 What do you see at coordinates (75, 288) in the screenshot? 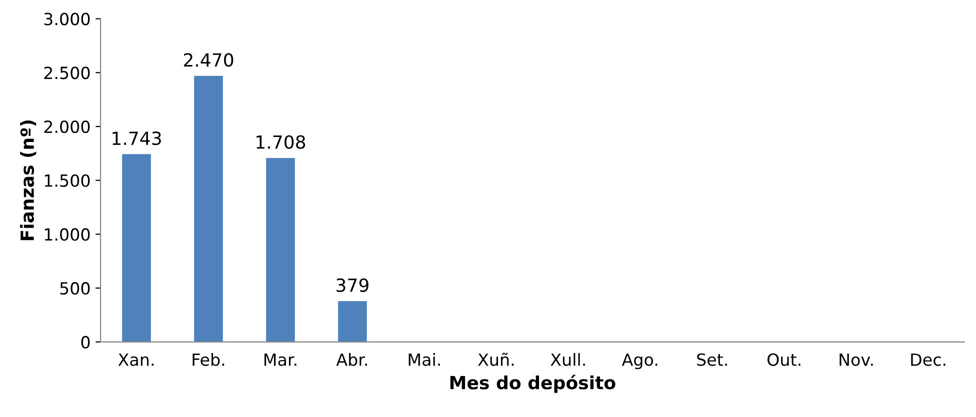
I see `y-tick-label: 500` at bounding box center [75, 288].